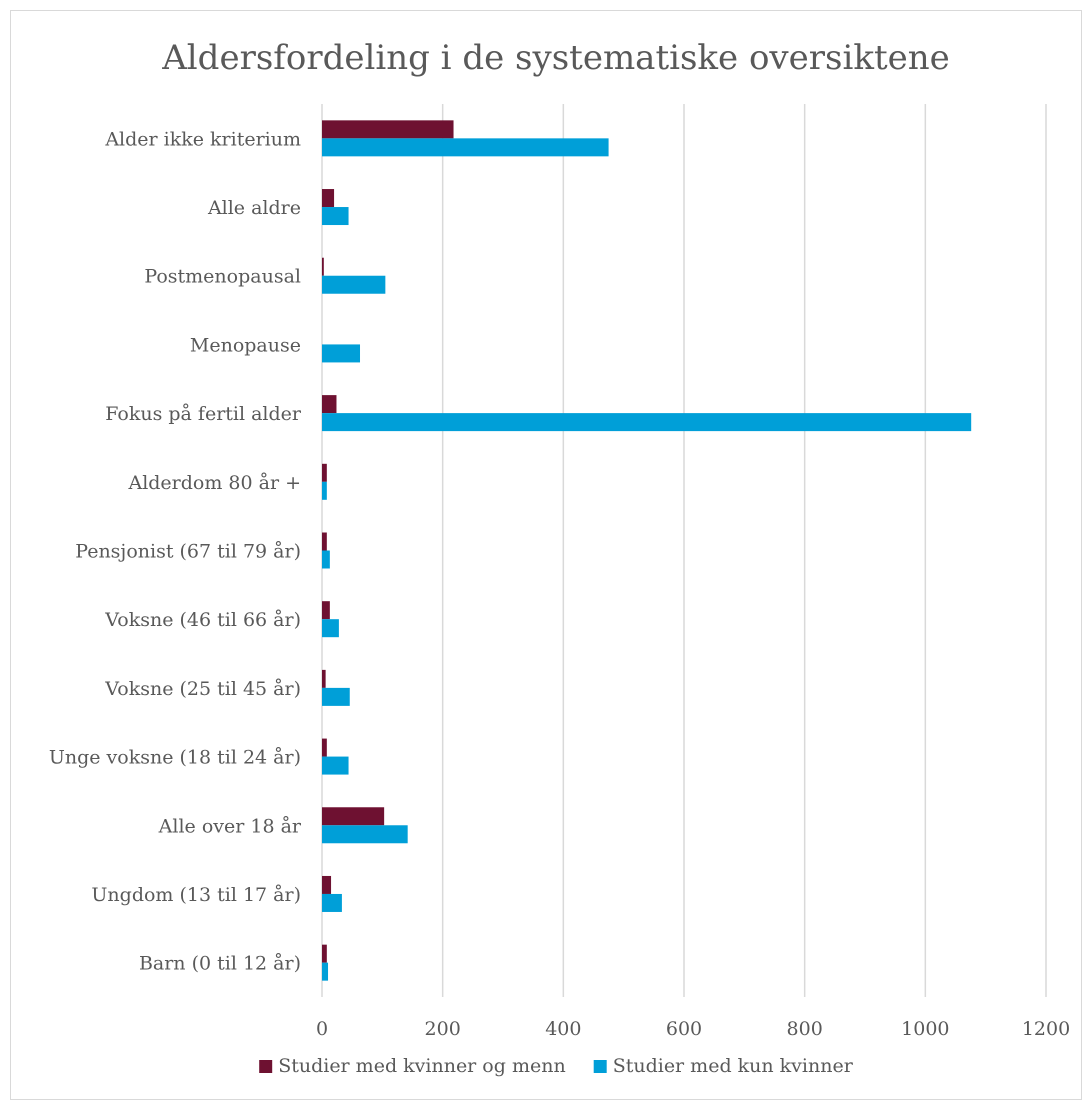  What do you see at coordinates (422, 1066) in the screenshot?
I see `legend-label-studier-med-kvinner-og-menn: Studier med kvinner og menn` at bounding box center [422, 1066].